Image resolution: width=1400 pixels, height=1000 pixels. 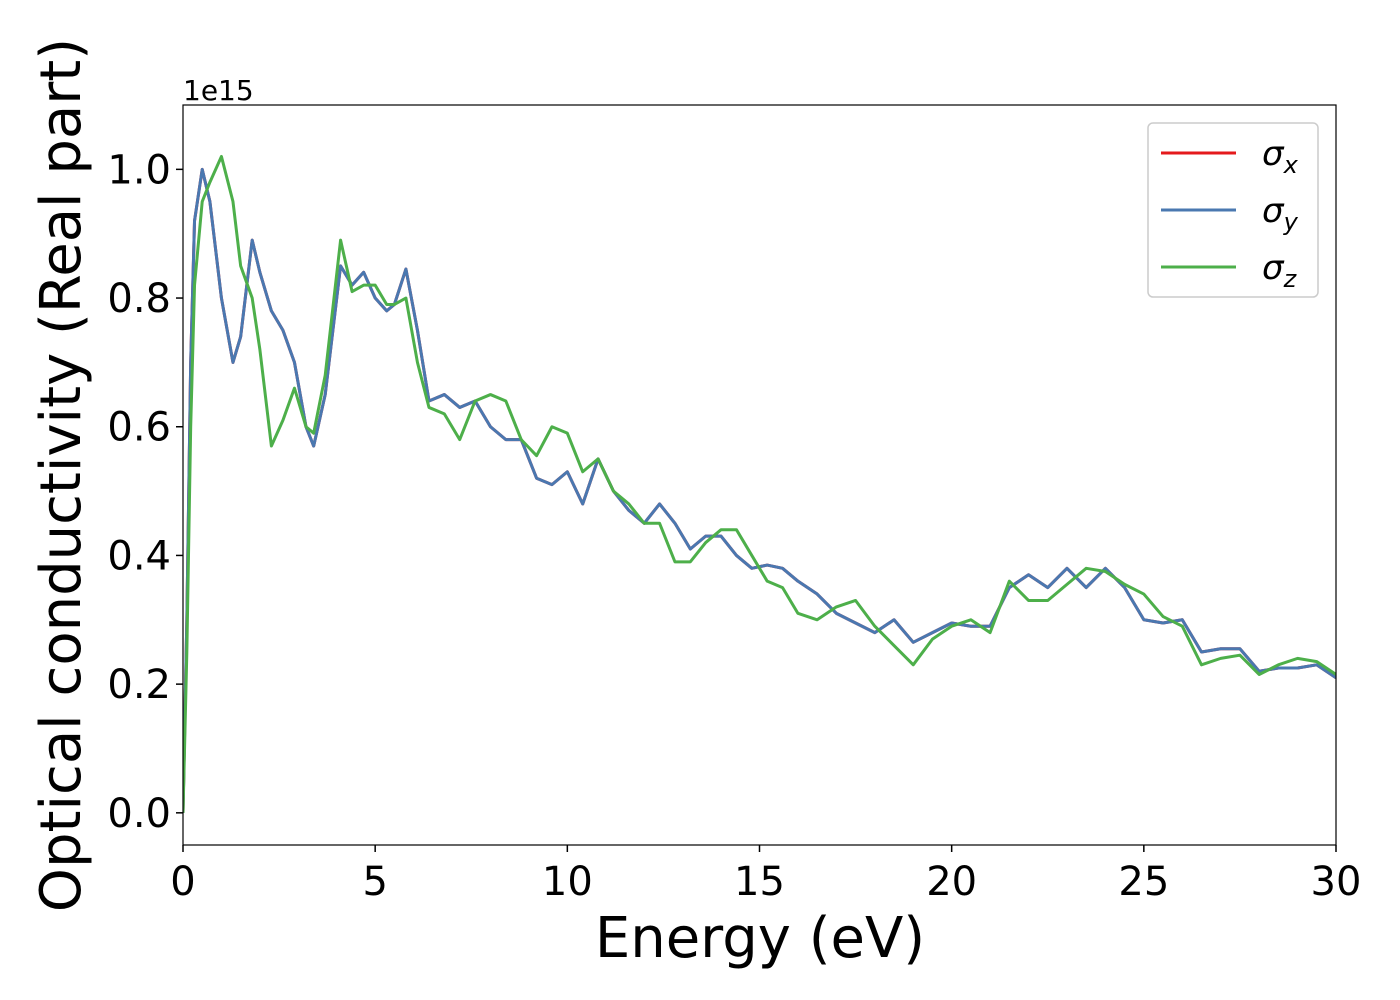 What do you see at coordinates (139, 299) in the screenshot?
I see `y-tick-label: 0.8` at bounding box center [139, 299].